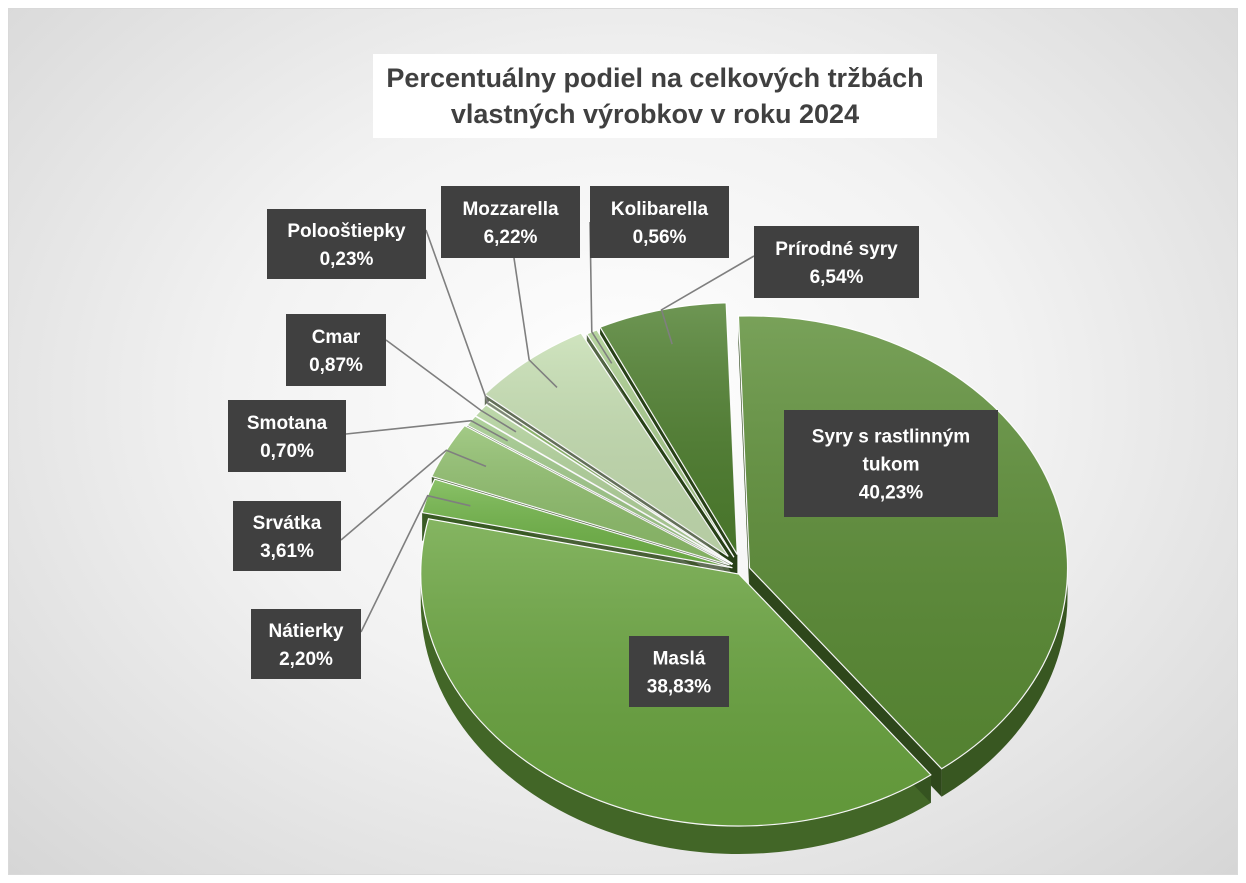 This screenshot has height=883, width=1246. Describe the element at coordinates (336, 365) in the screenshot. I see `data-label-value-5: 0,87%` at that location.